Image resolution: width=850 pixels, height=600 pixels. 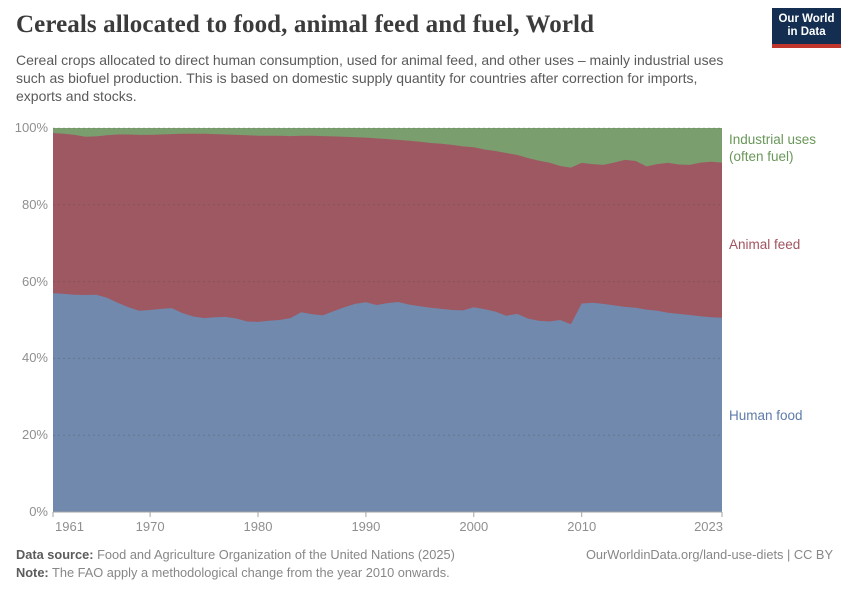 What do you see at coordinates (150, 526) in the screenshot?
I see `x-axis-label: 1970` at bounding box center [150, 526].